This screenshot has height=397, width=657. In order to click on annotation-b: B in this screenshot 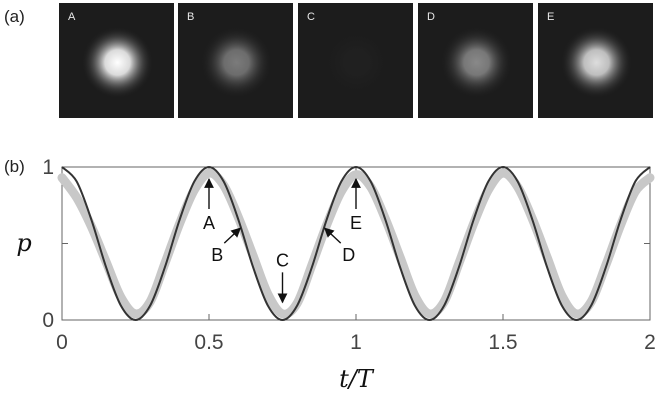, I will do `click(226, 246)`.